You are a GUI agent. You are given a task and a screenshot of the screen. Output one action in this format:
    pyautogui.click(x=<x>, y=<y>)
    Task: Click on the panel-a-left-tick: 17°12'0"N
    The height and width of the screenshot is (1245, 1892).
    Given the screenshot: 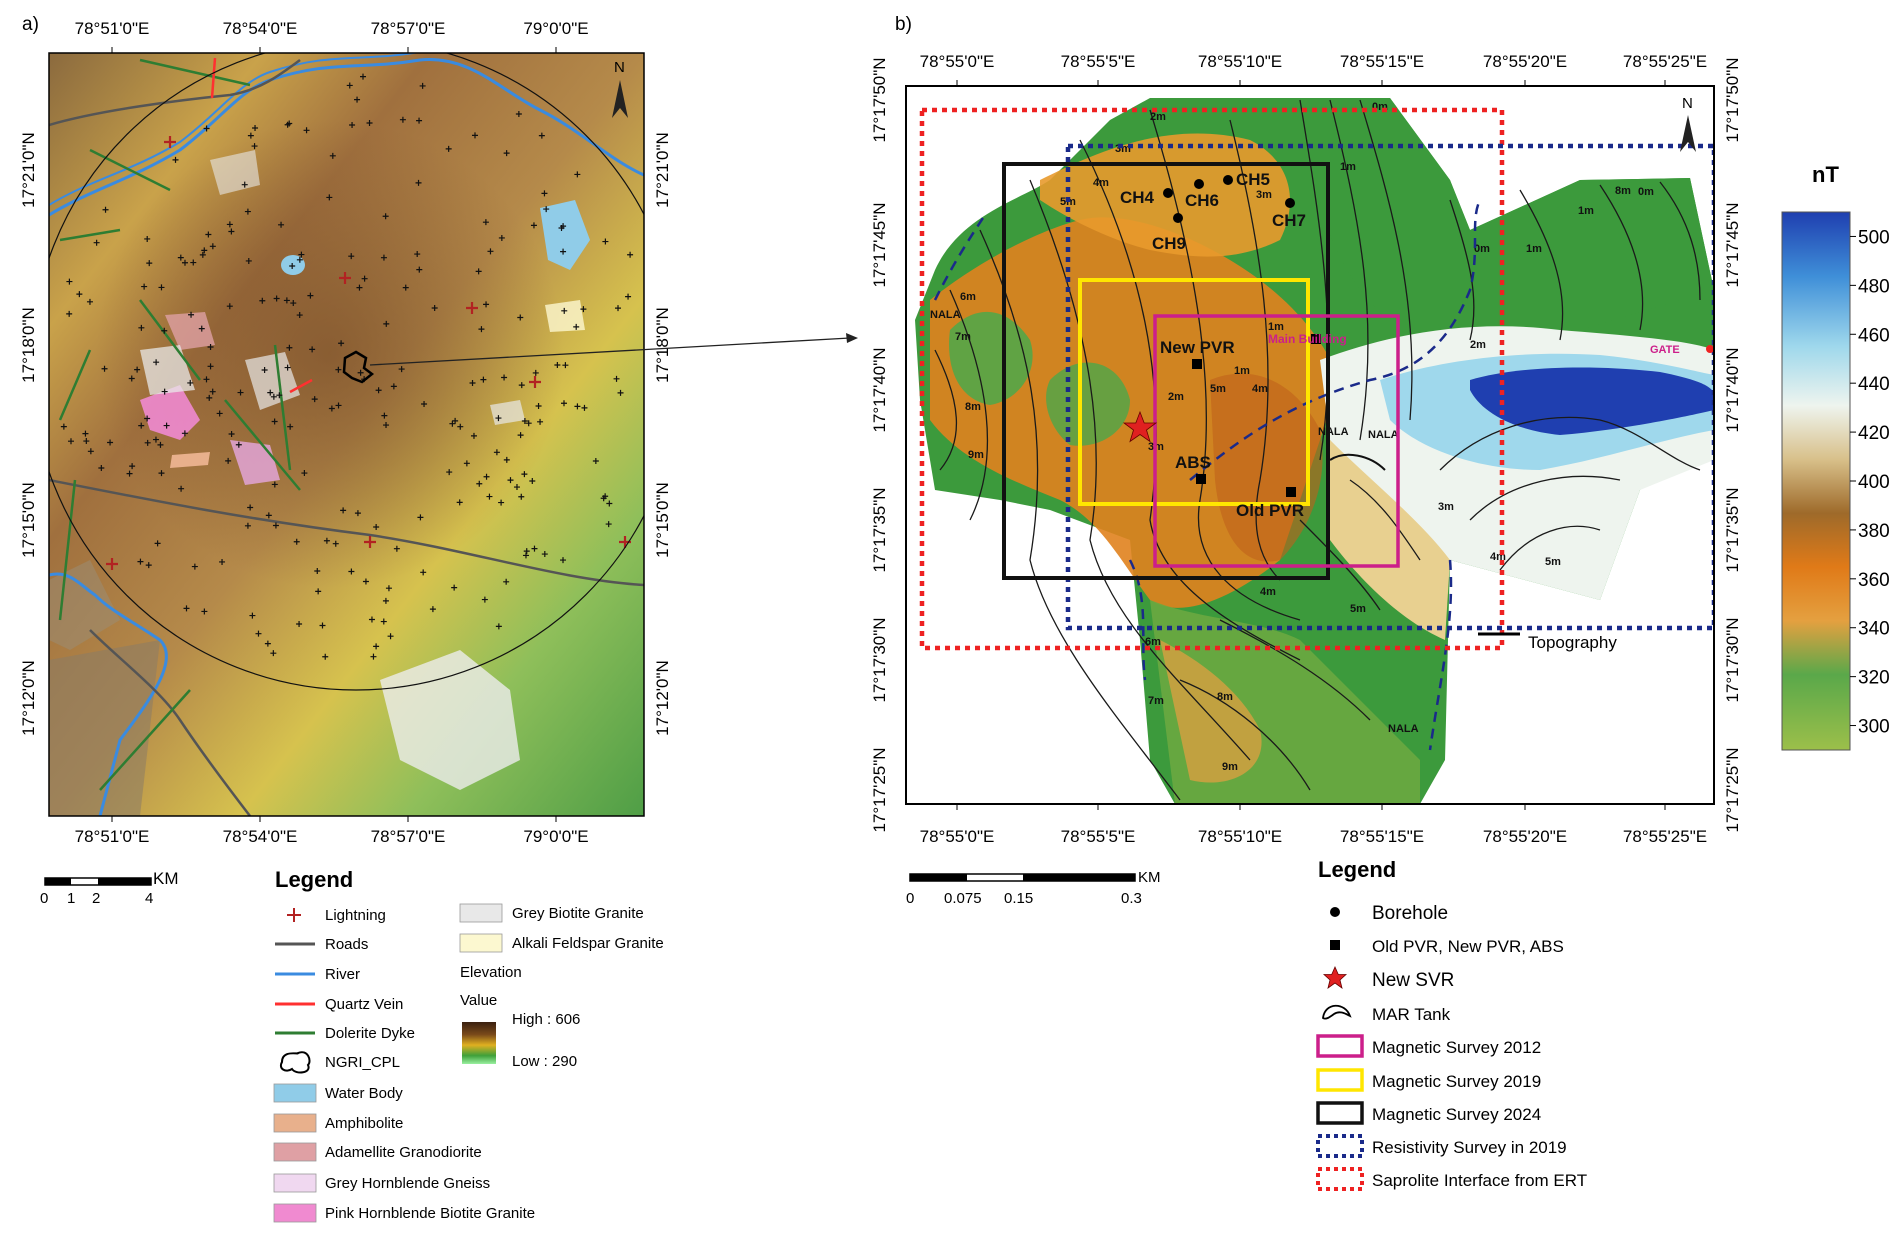 What is the action you would take?
    pyautogui.click(x=28, y=698)
    